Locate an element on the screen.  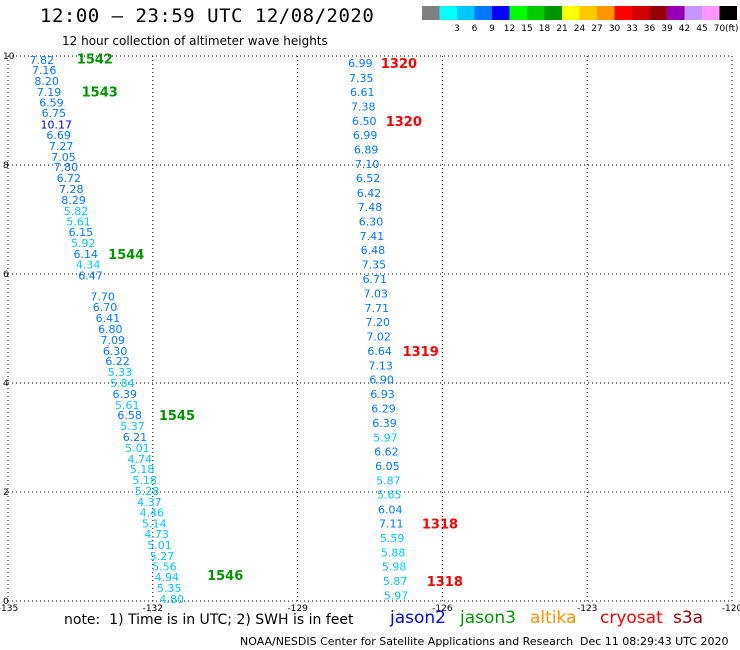
wave-height-value: 6.61 is located at coordinates (362, 92).